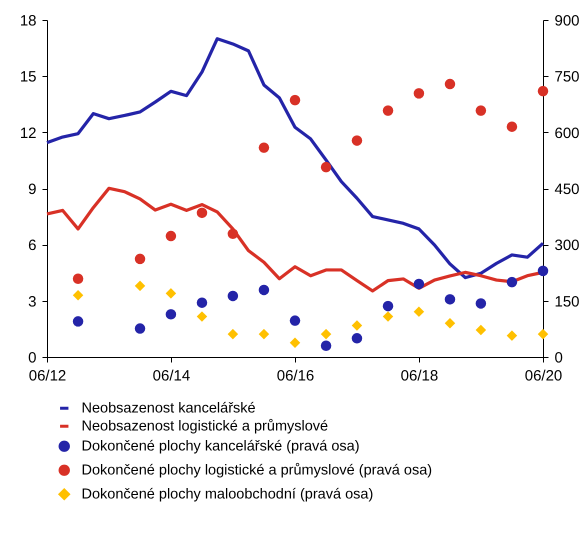 The height and width of the screenshot is (533, 587). Describe the element at coordinates (221, 446) in the screenshot. I see `legend-label: Dokončené plochy kancelářské (pravá osa)` at that location.